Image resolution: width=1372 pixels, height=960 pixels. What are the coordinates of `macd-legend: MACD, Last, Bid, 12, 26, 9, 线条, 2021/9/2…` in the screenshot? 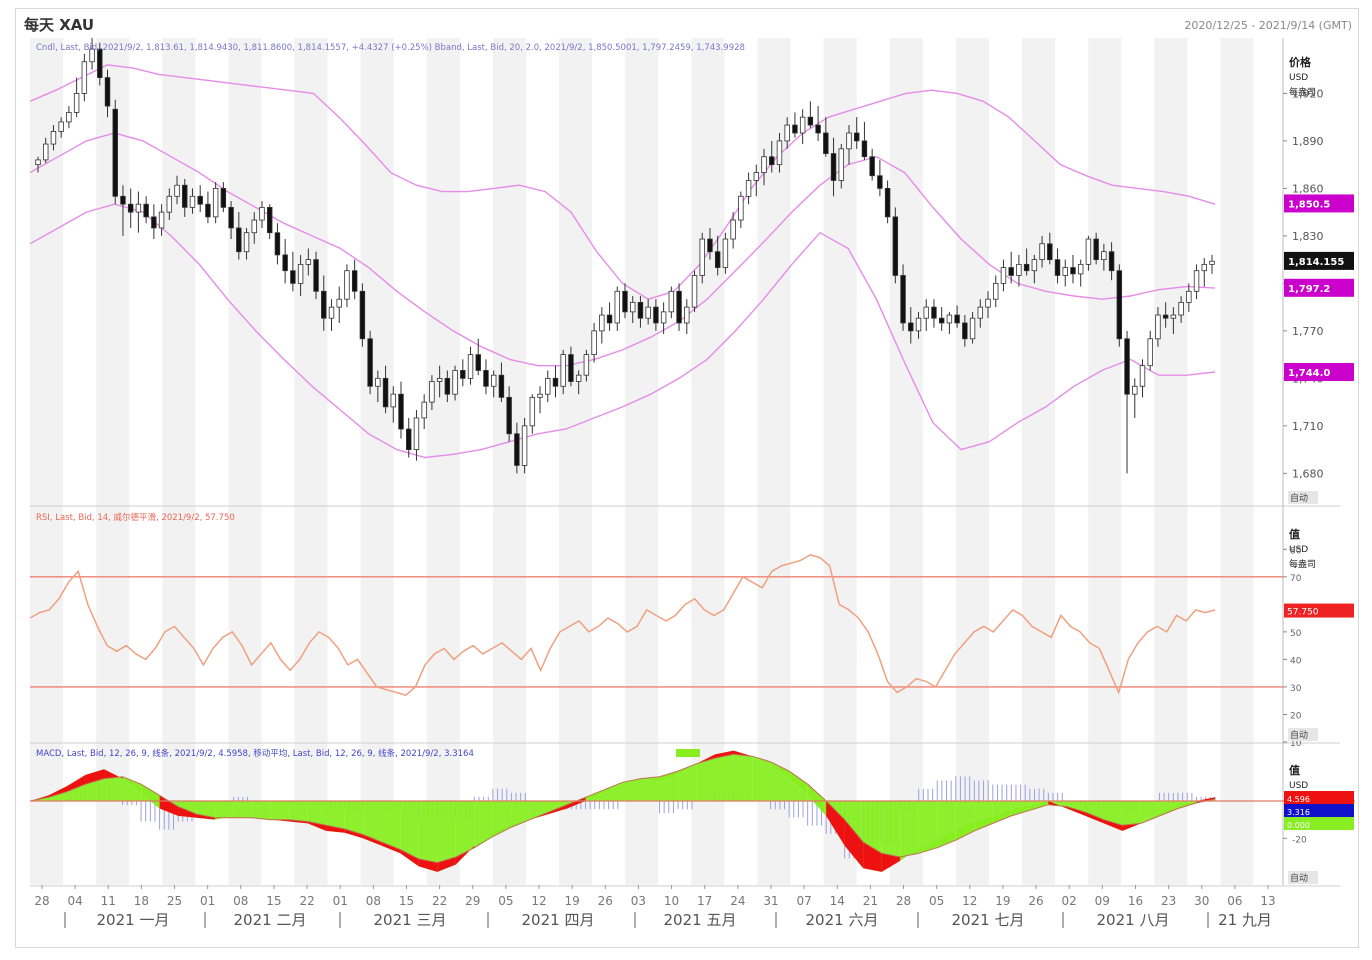 It's located at (255, 753).